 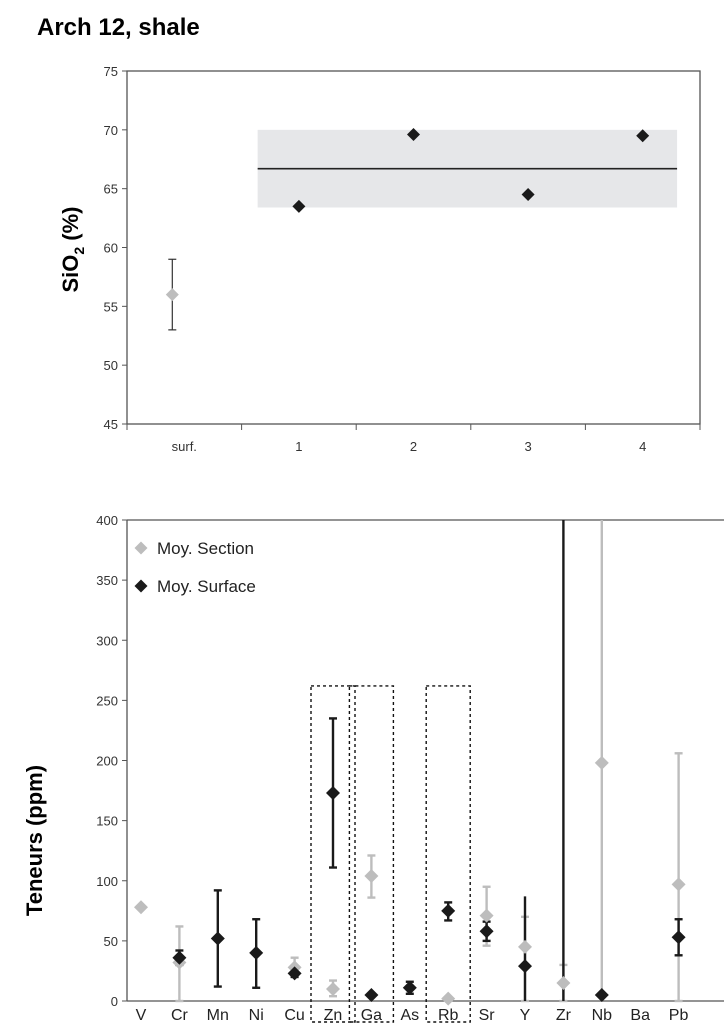 What do you see at coordinates (218, 1015) in the screenshot?
I see `x-tick-label: Mn` at bounding box center [218, 1015].